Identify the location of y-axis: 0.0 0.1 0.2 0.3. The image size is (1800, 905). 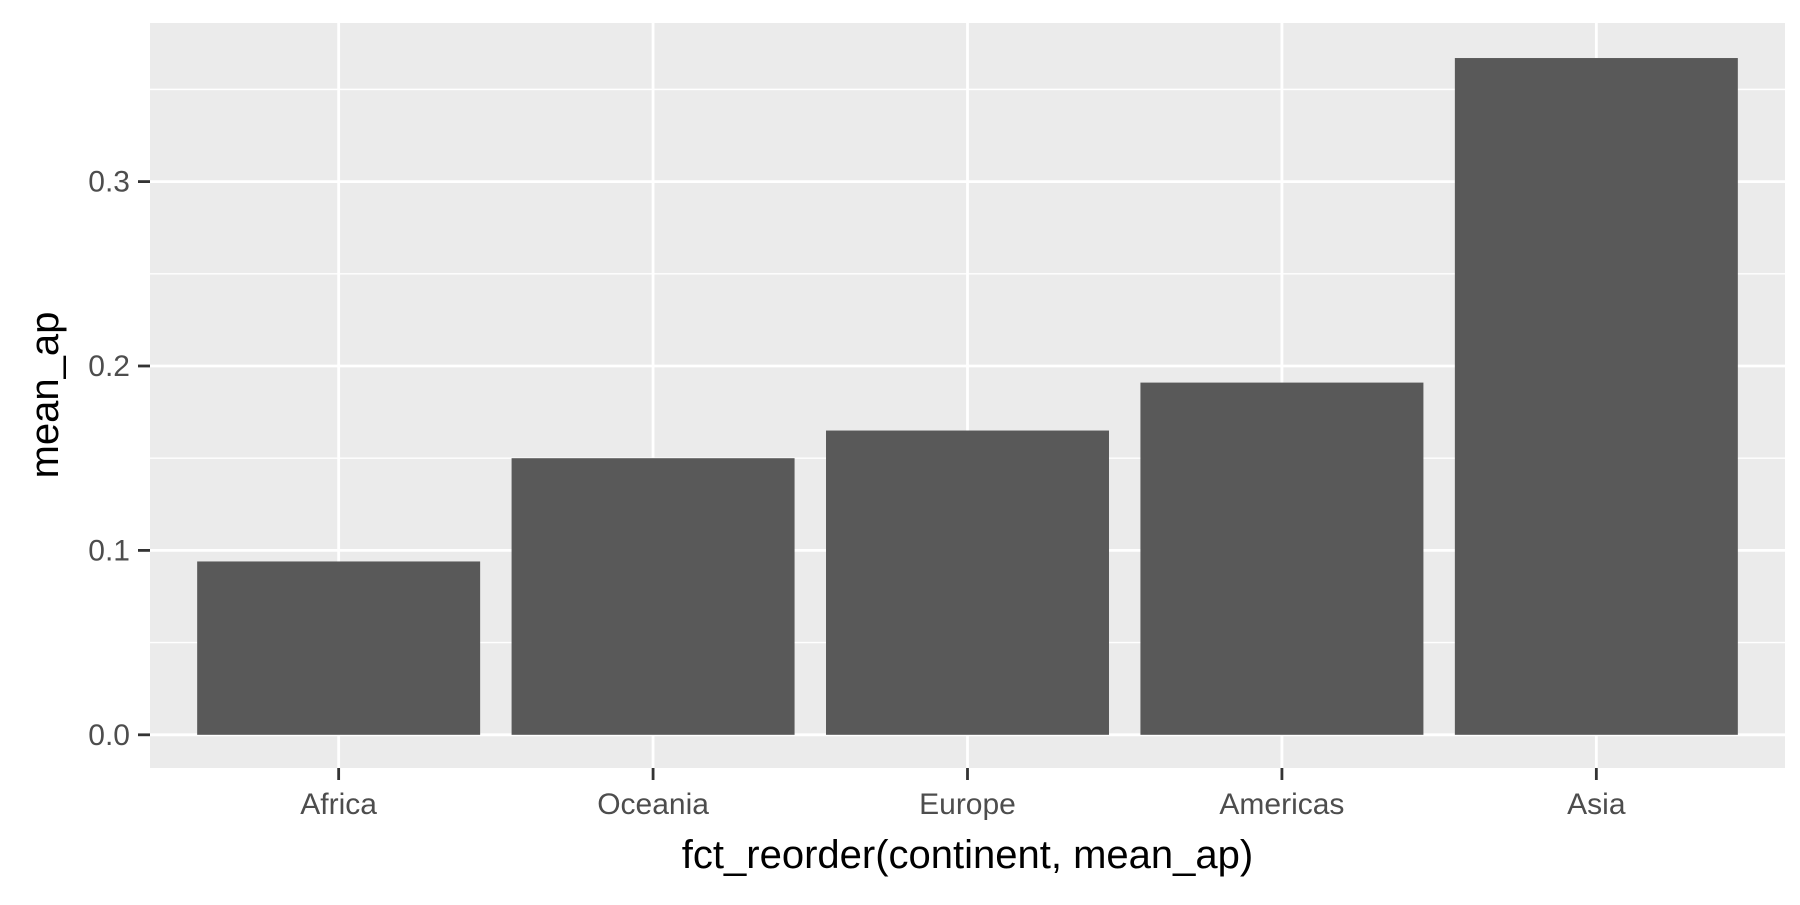
(119, 459).